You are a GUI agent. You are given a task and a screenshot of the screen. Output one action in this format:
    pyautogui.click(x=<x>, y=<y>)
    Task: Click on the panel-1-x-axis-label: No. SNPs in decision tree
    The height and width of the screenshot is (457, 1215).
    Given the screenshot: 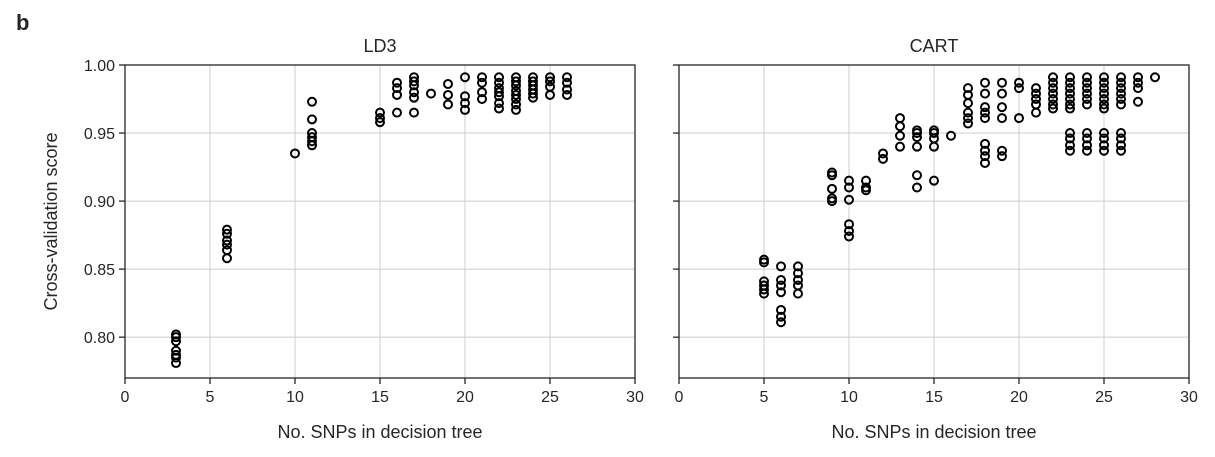 What is the action you would take?
    pyautogui.click(x=379, y=432)
    